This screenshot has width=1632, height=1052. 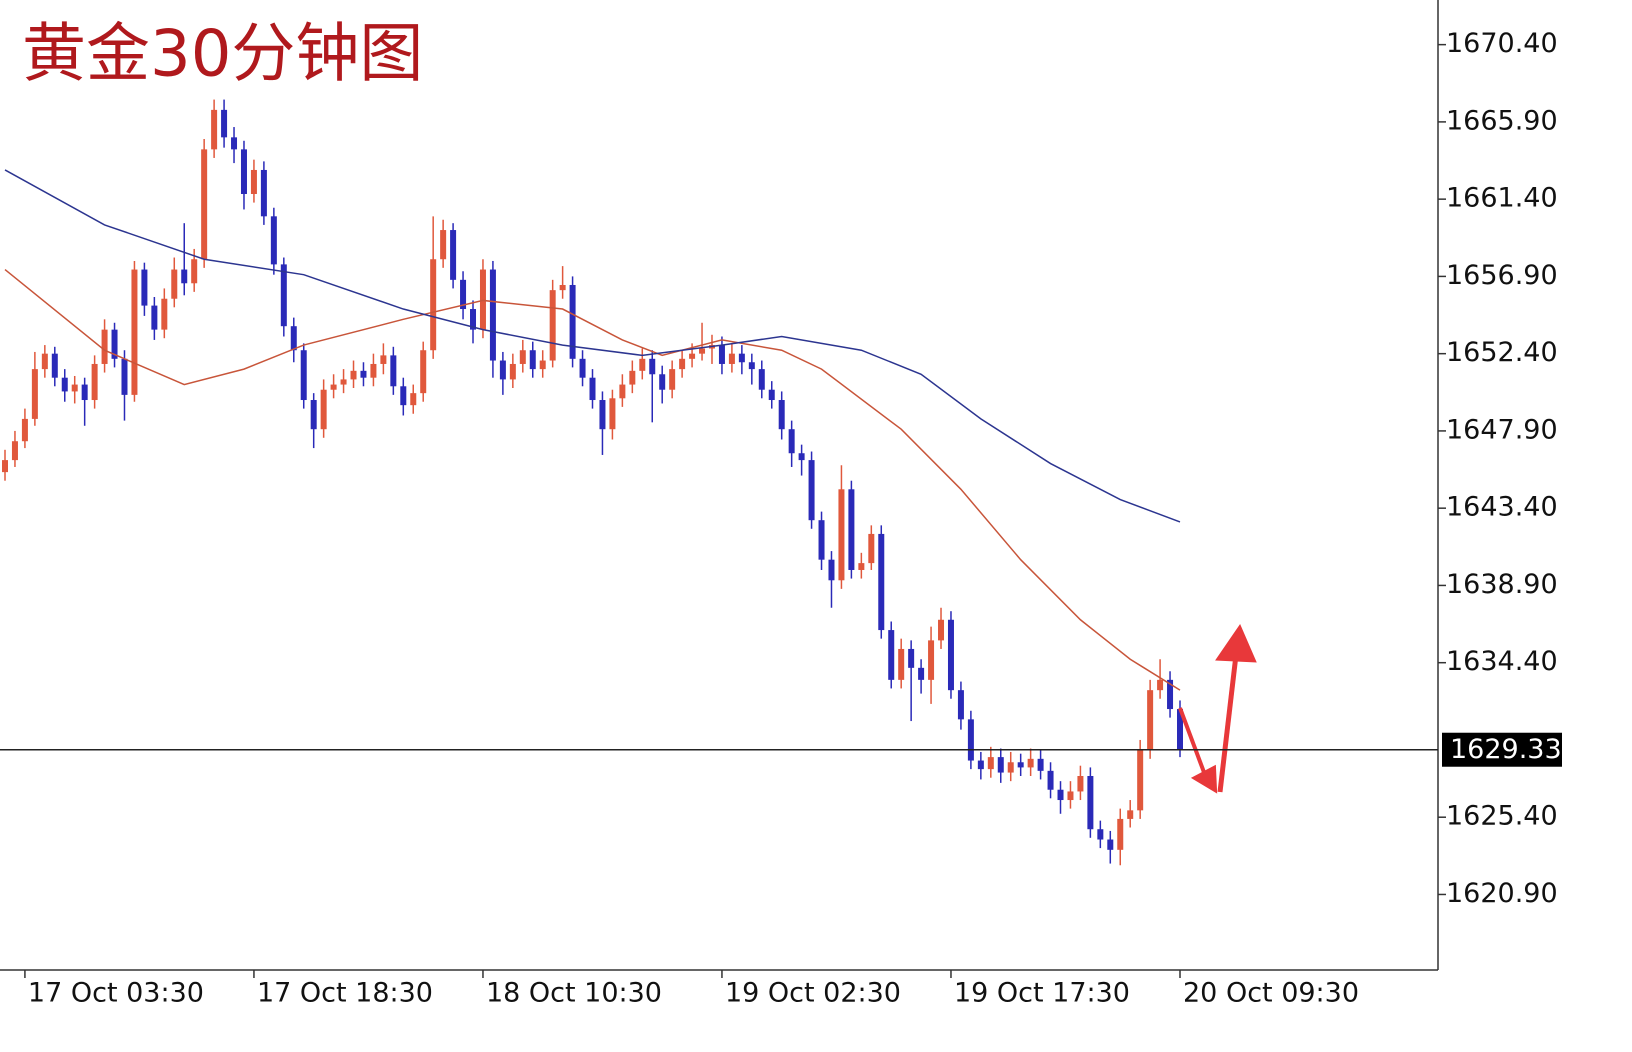 What do you see at coordinates (1502, 584) in the screenshot?
I see `y-tick-label: 1638.90` at bounding box center [1502, 584].